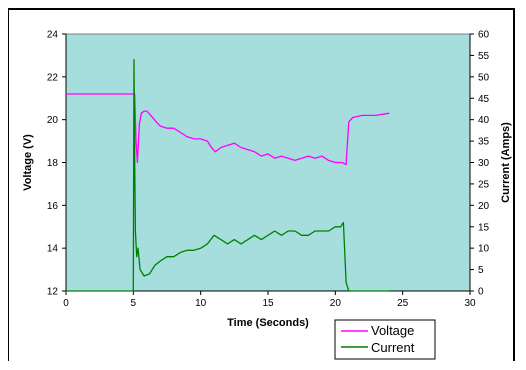 The width and height of the screenshot is (526, 370). Describe the element at coordinates (484, 120) in the screenshot. I see `y-right-tick-label: 40` at that location.